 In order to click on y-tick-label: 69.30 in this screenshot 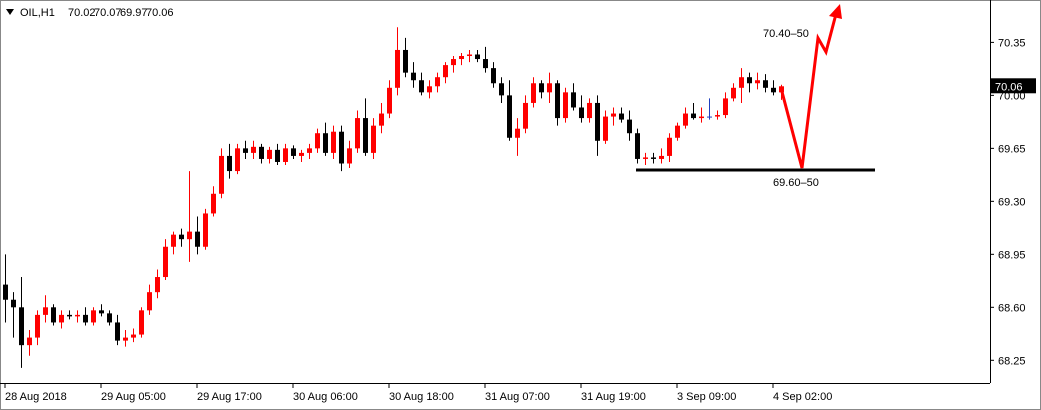, I will do `click(1012, 202)`.